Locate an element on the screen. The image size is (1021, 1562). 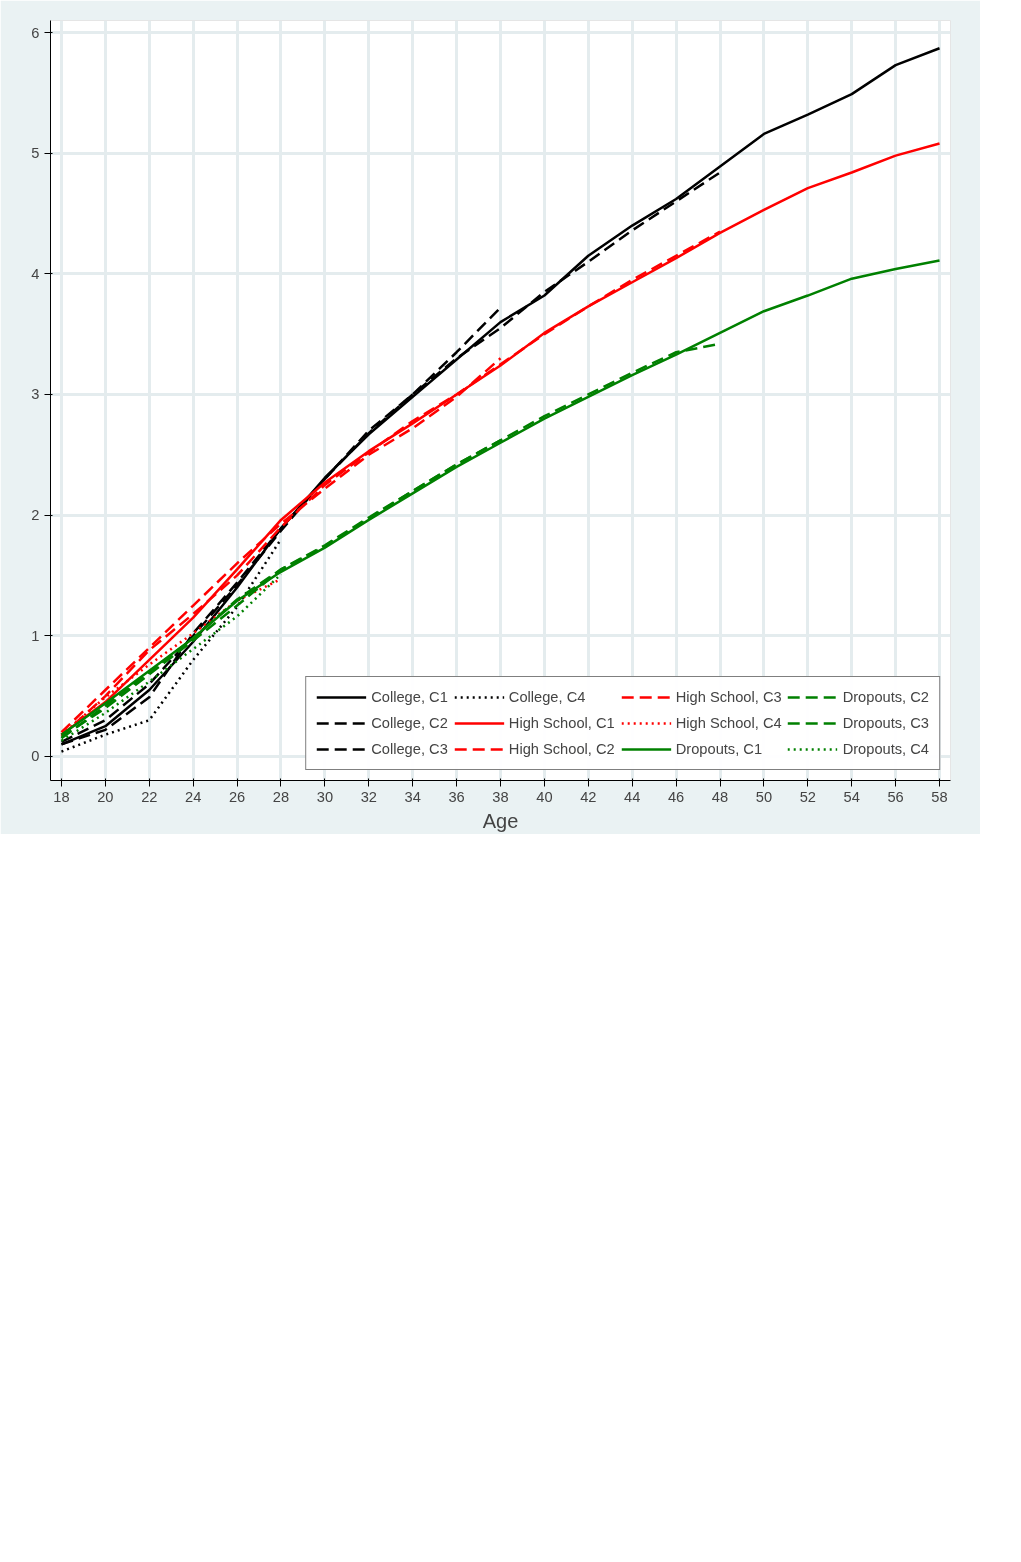
legend-label: College, C3 is located at coordinates (409, 749).